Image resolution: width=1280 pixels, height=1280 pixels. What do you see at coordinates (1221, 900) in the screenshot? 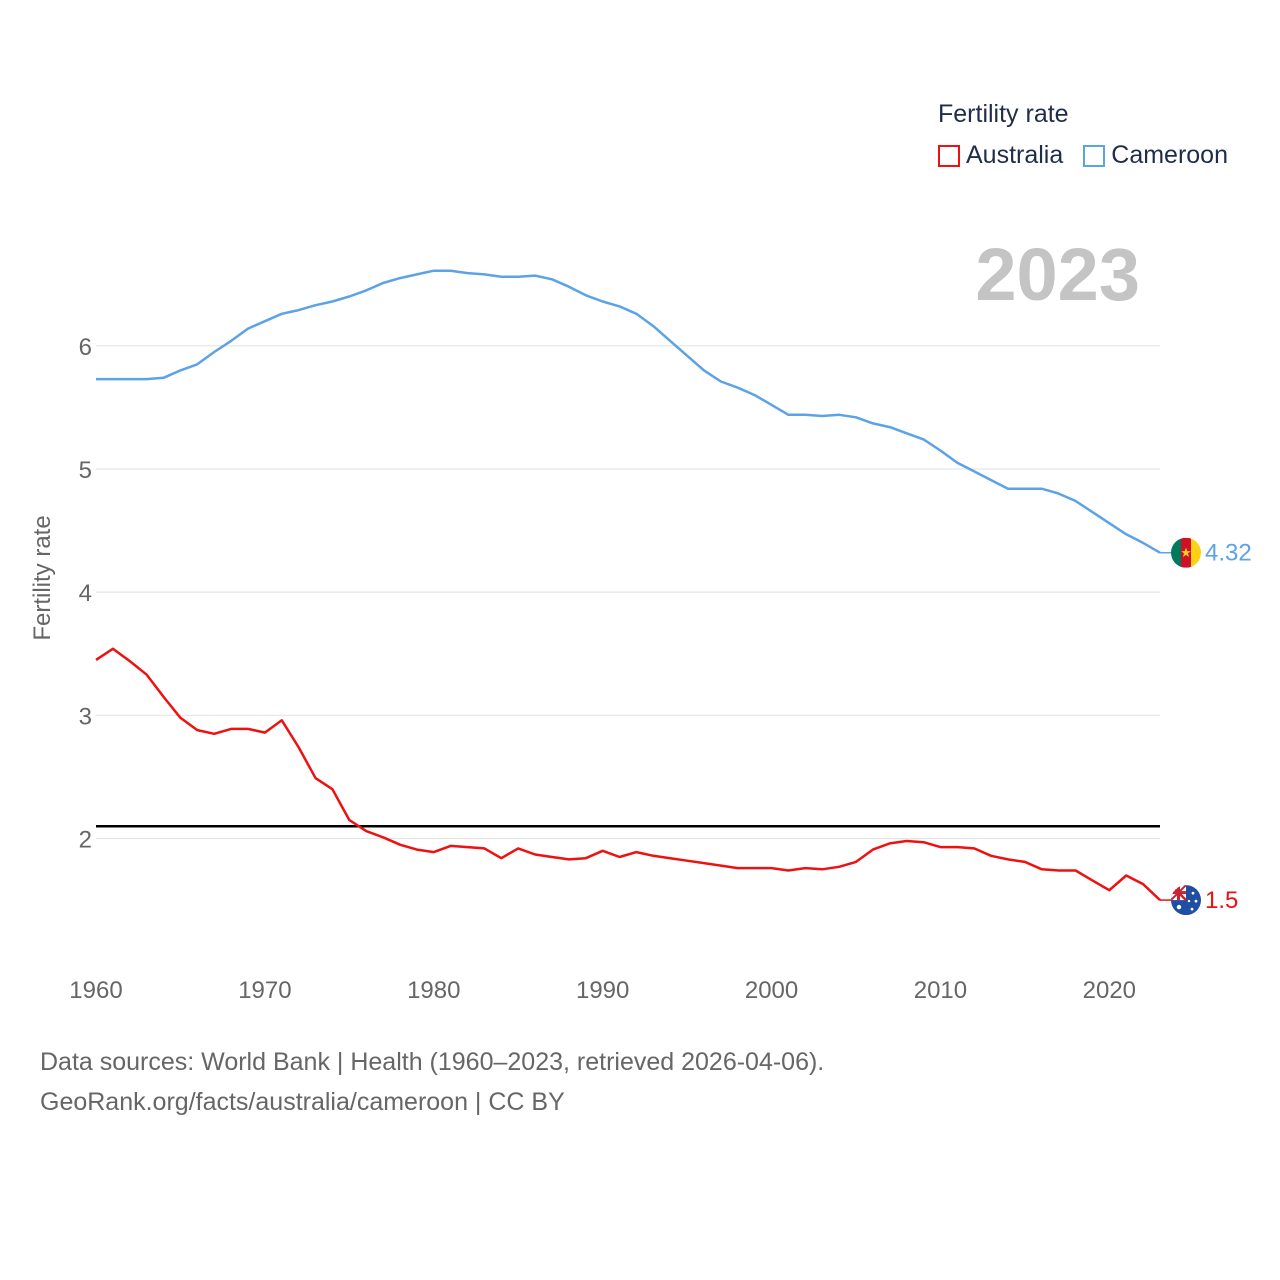
I see `end-value-label-australia: 1.5` at bounding box center [1221, 900].